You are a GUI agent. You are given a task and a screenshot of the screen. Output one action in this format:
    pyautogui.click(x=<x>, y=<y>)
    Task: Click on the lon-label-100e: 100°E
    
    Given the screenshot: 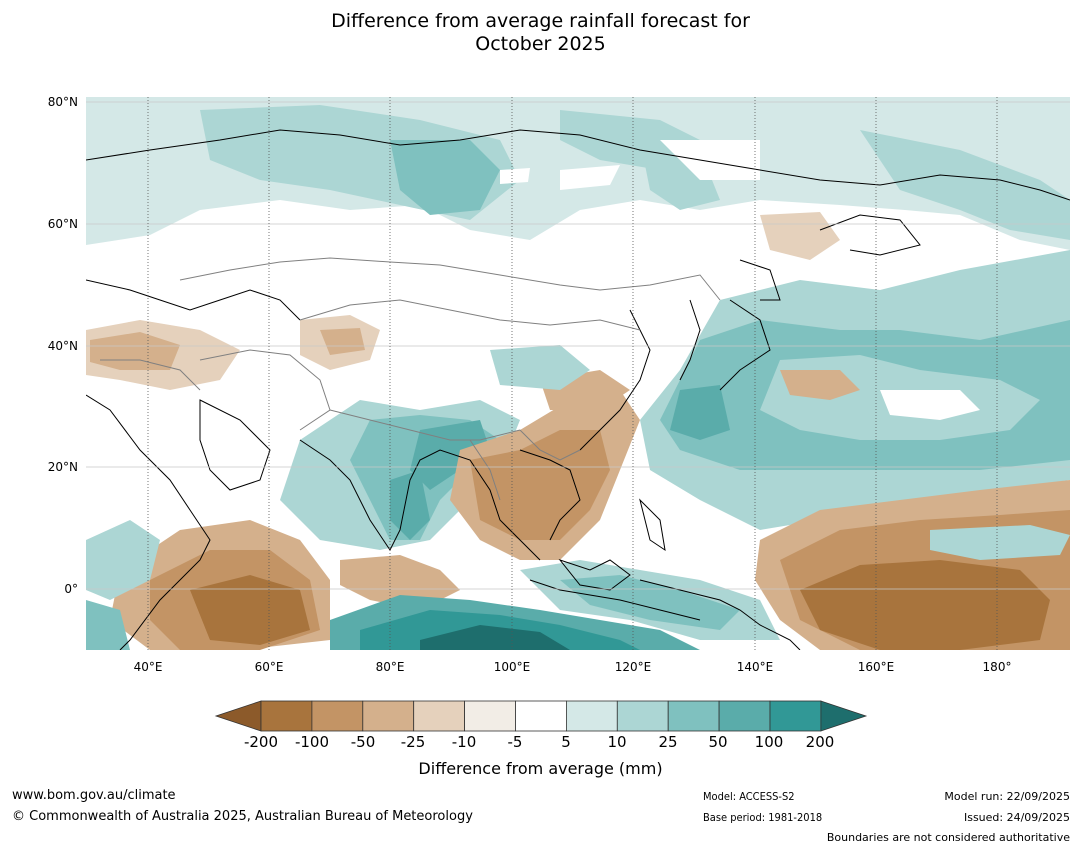 What is the action you would take?
    pyautogui.click(x=512, y=667)
    